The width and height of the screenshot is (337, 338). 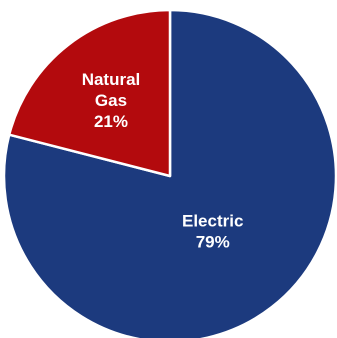 What do you see at coordinates (212, 232) in the screenshot?
I see `slice-label-electric: Electric 79%` at bounding box center [212, 232].